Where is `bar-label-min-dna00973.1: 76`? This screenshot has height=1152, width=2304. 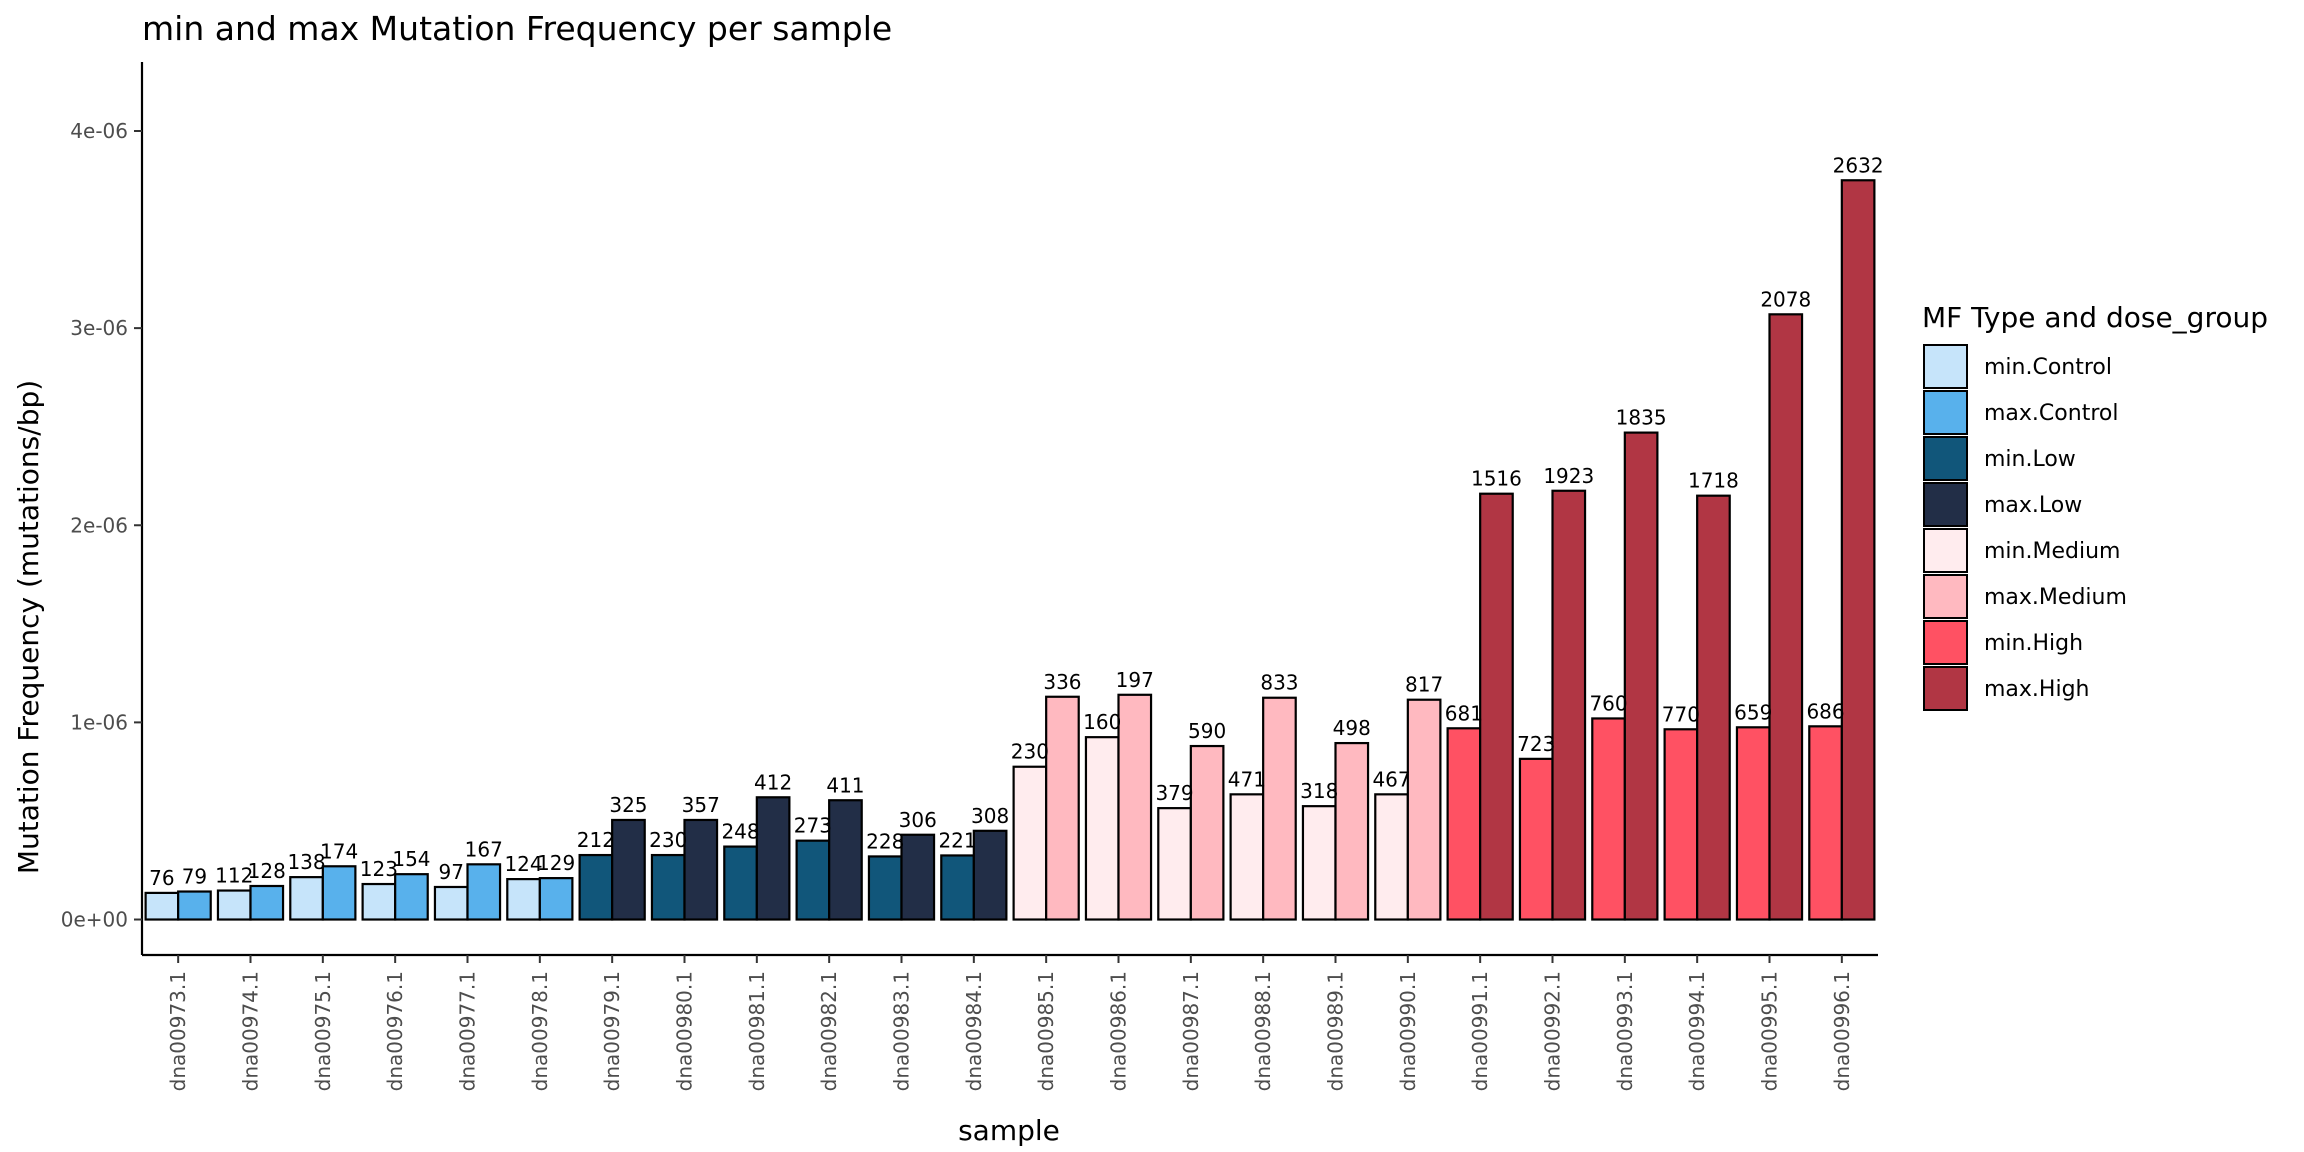 bar-label-min-dna00973.1: 76 is located at coordinates (161, 878).